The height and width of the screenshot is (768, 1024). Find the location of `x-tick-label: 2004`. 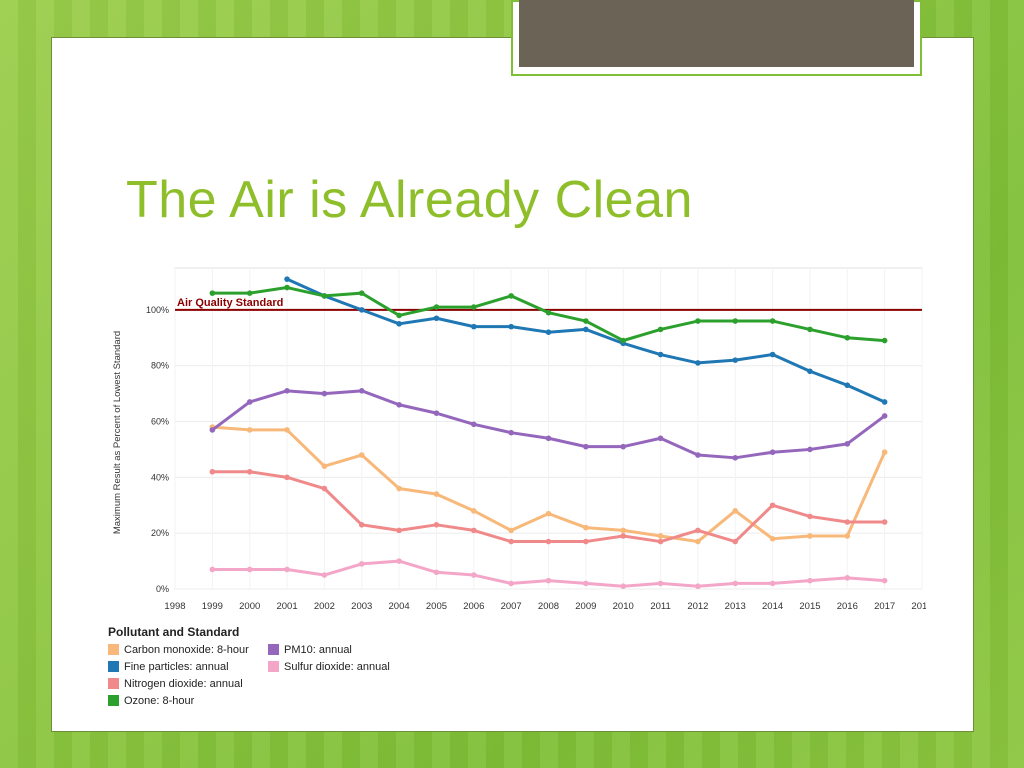

x-tick-label: 2004 is located at coordinates (399, 606).